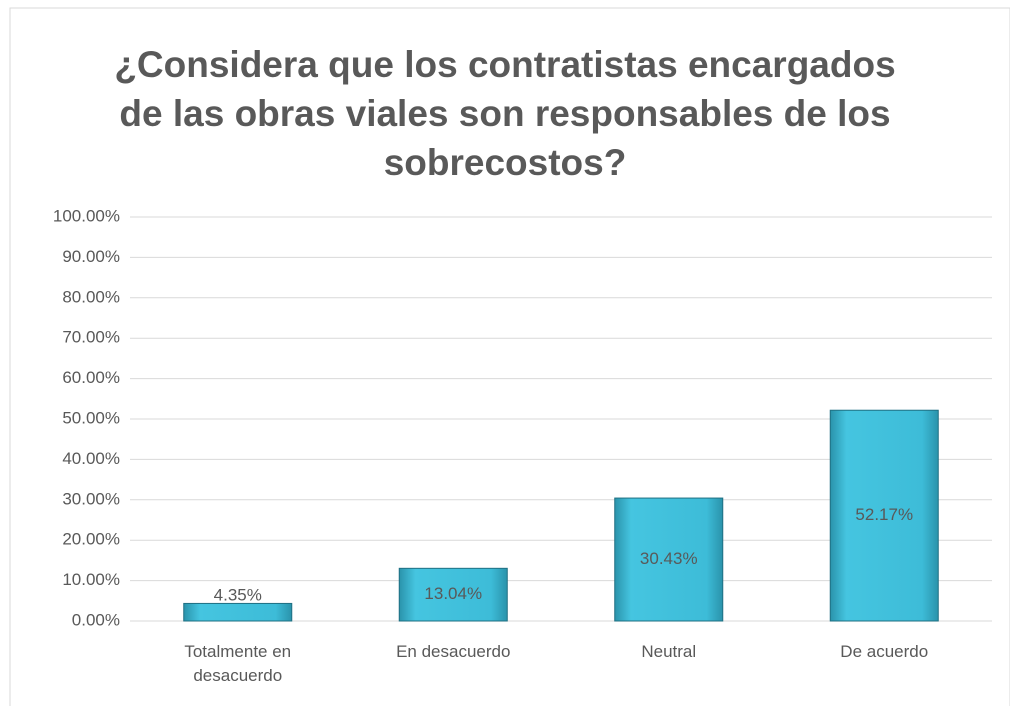 This screenshot has height=706, width=1010. What do you see at coordinates (91, 539) in the screenshot?
I see `y-tick-label: 20.00%` at bounding box center [91, 539].